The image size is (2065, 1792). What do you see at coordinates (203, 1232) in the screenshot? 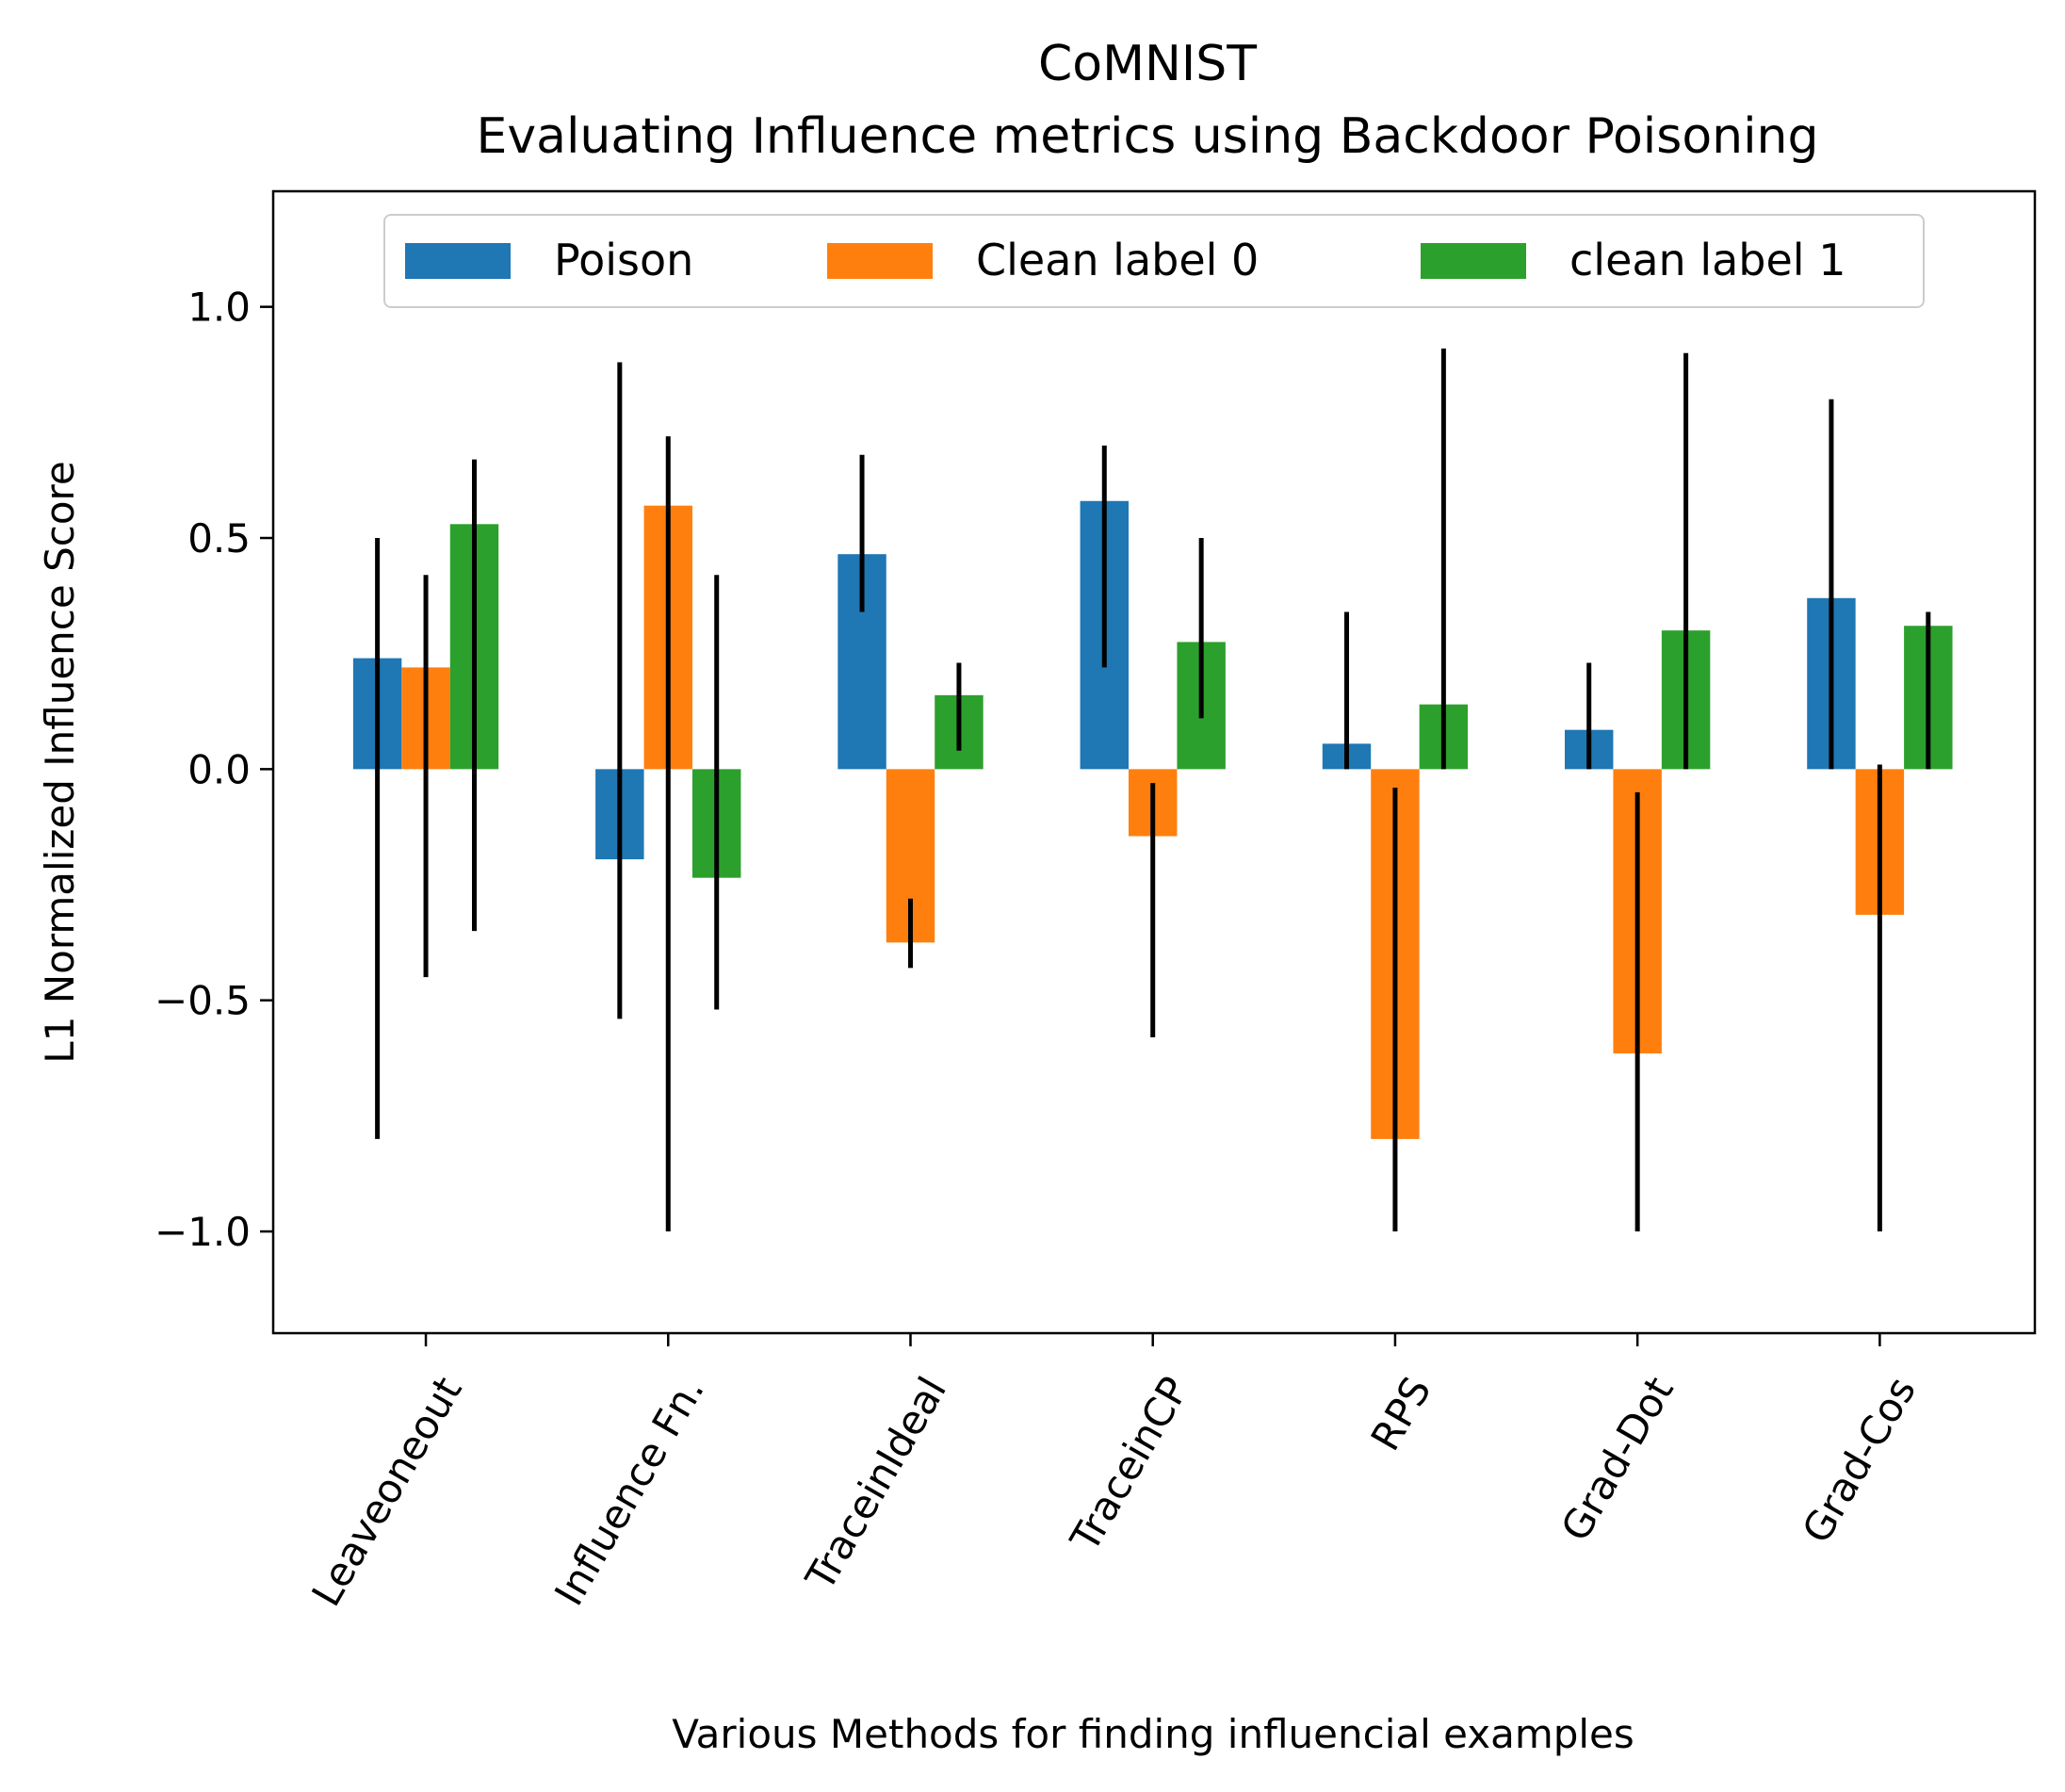
I see `y-tick-label: −1.0` at bounding box center [203, 1232].